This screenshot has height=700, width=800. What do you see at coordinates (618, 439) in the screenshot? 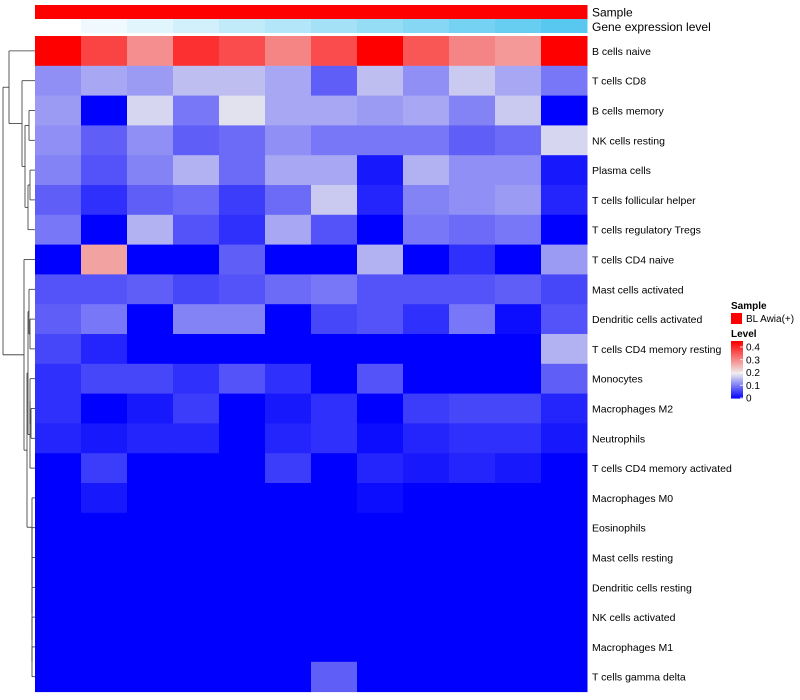
I see `row-label: Neutrophils` at bounding box center [618, 439].